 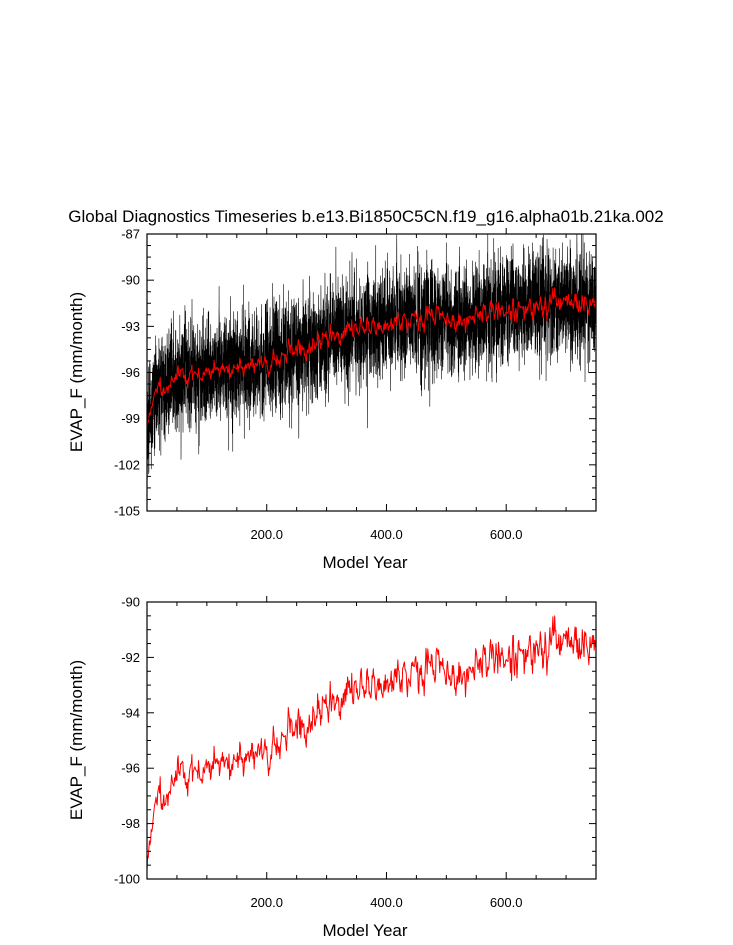 What do you see at coordinates (127, 464) in the screenshot?
I see `y-tick-label: -102` at bounding box center [127, 464].